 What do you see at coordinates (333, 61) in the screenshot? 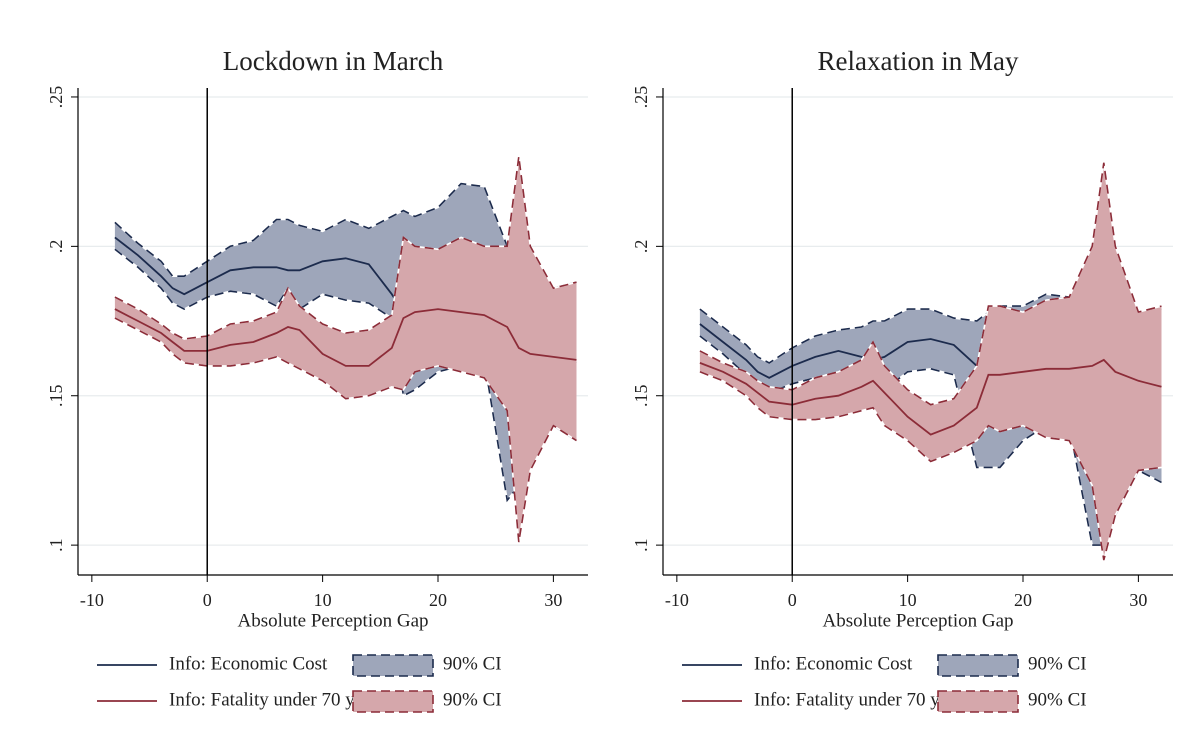
I see `chart-title: Lockdown in March` at bounding box center [333, 61].